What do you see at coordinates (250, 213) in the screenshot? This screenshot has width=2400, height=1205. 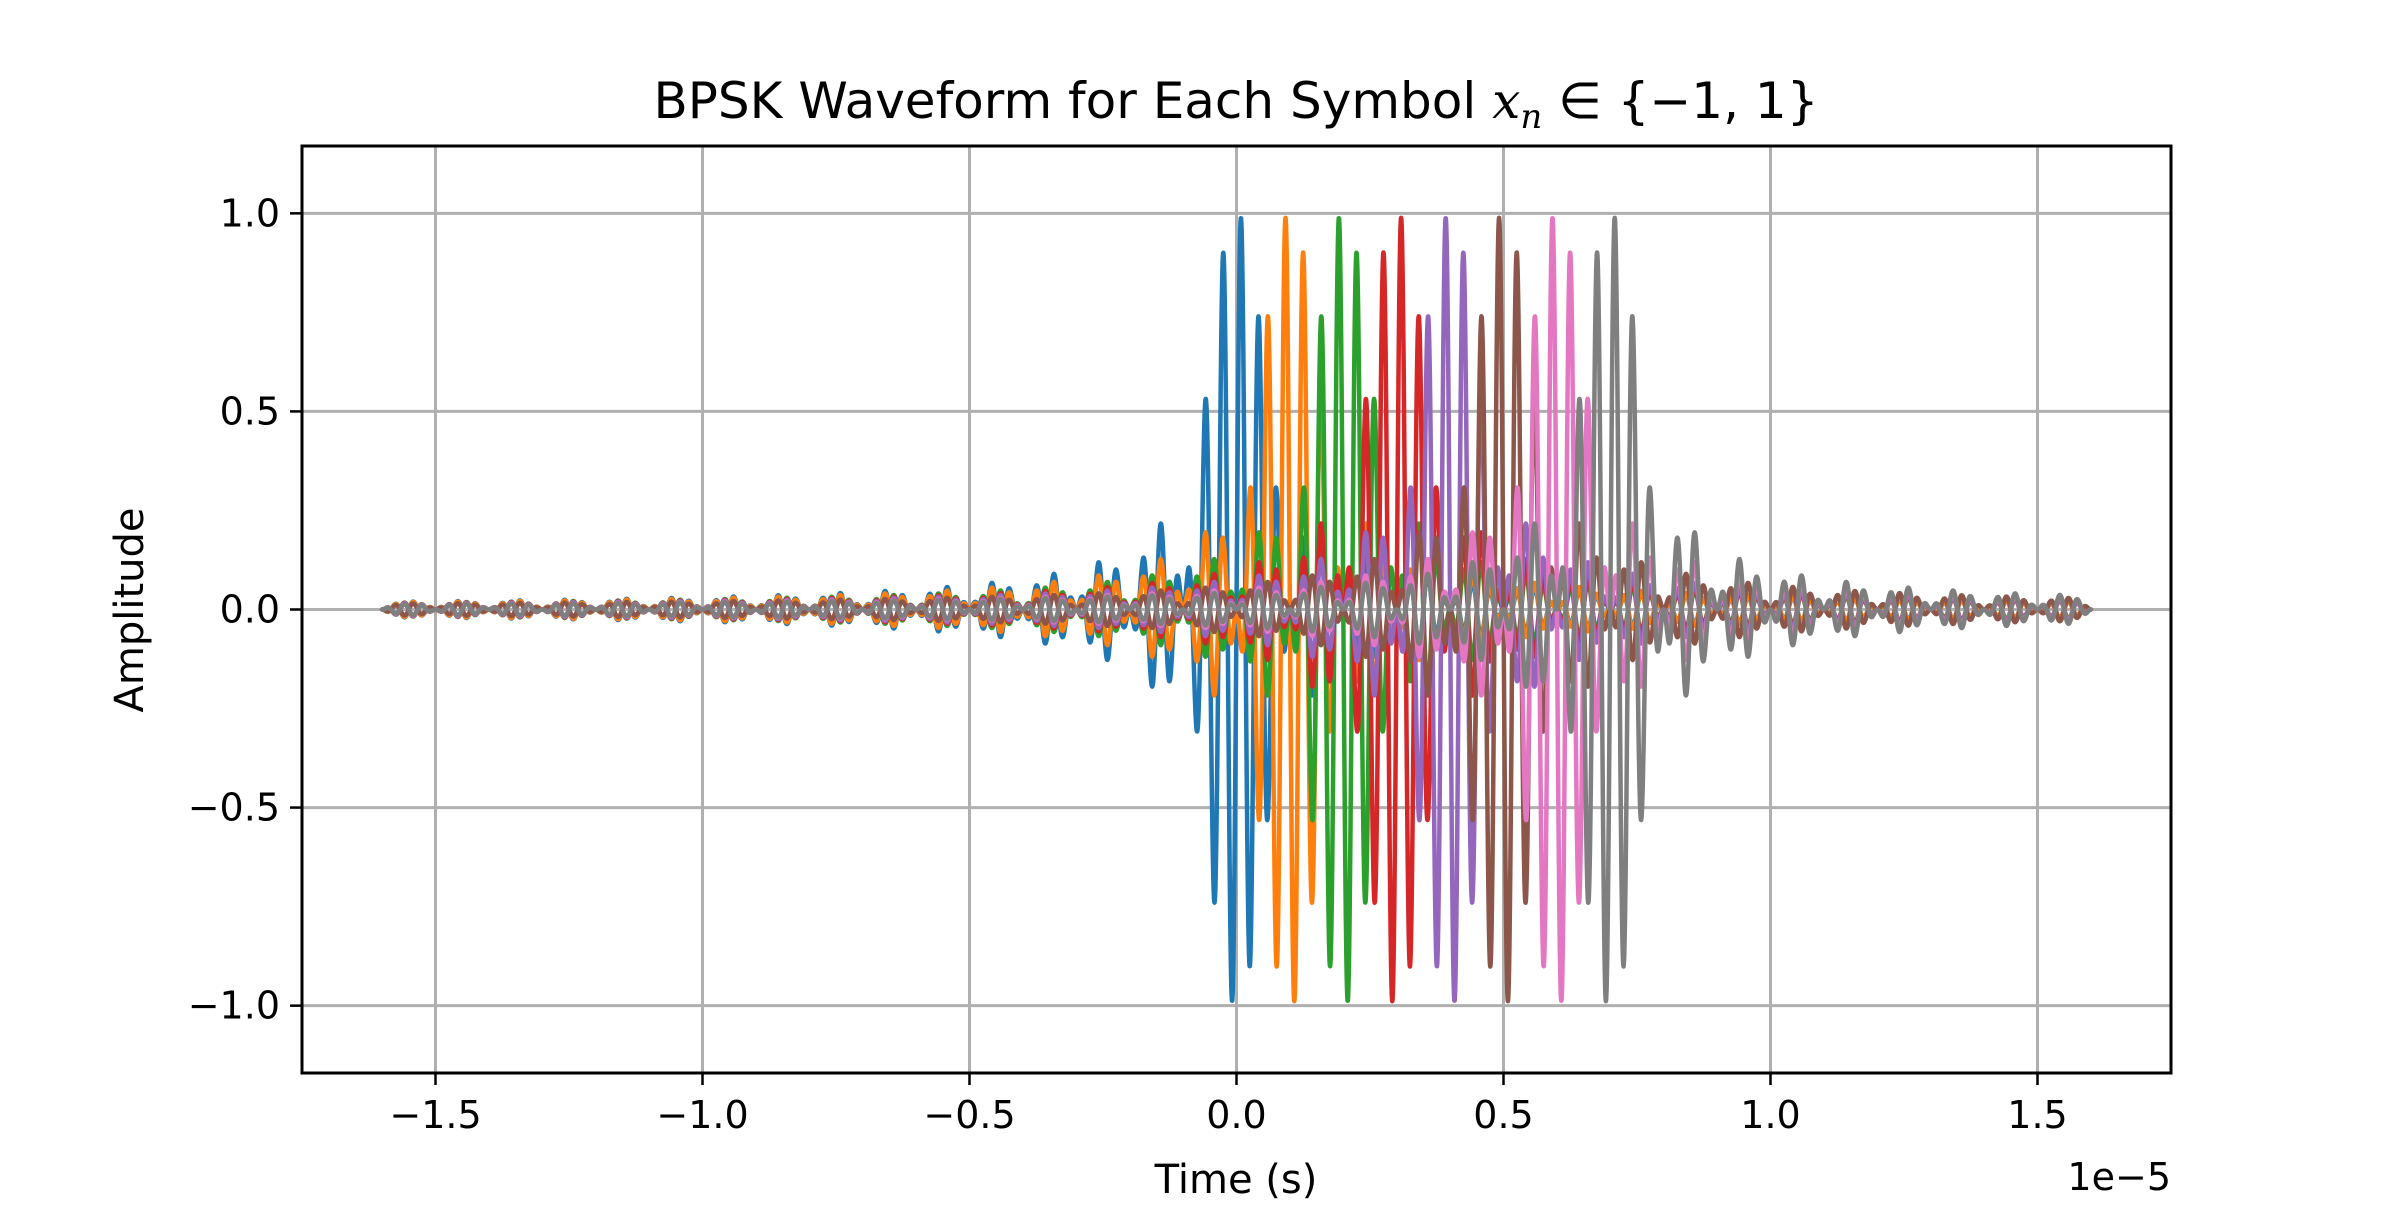 I see `y-tick-label: 1.0` at bounding box center [250, 213].